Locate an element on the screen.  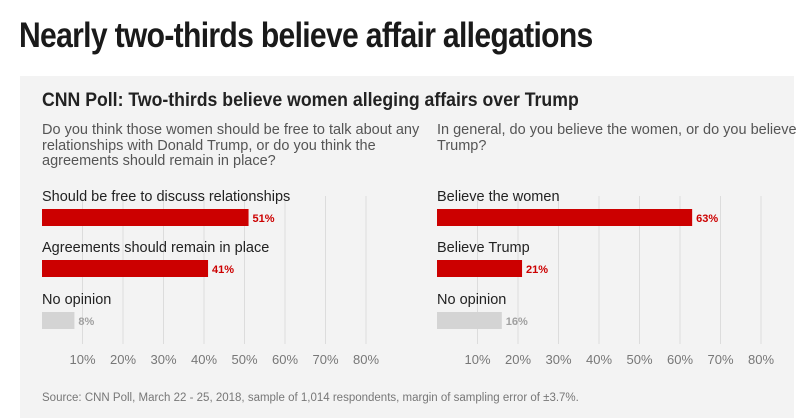
value-label: 41% is located at coordinates (223, 270).